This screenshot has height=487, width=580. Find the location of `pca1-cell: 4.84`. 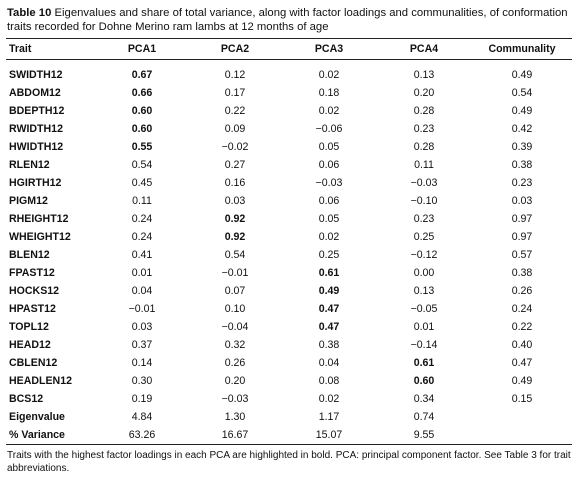

pca1-cell: 4.84 is located at coordinates (142, 417).